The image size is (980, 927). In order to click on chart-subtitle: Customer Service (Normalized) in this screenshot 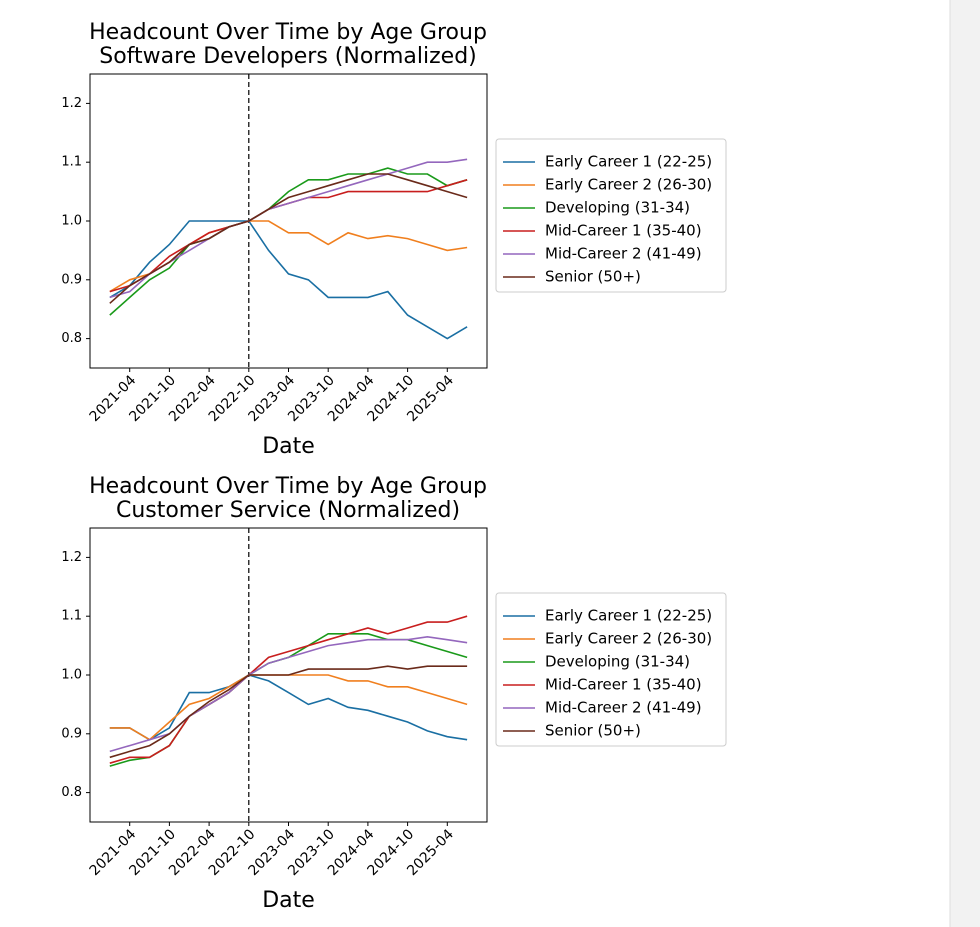, I will do `click(288, 510)`.